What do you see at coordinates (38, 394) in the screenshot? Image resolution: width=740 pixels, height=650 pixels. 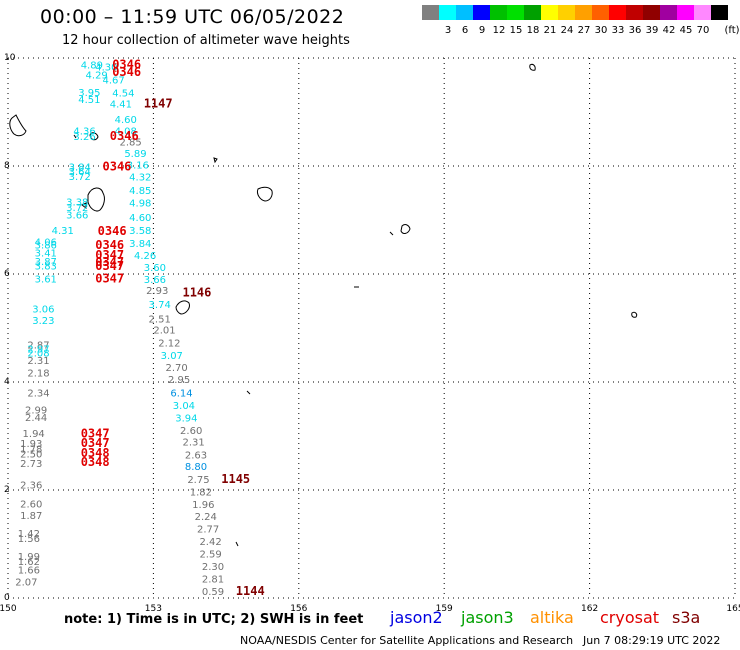 I see `wave-height-value: 2.34` at bounding box center [38, 394].